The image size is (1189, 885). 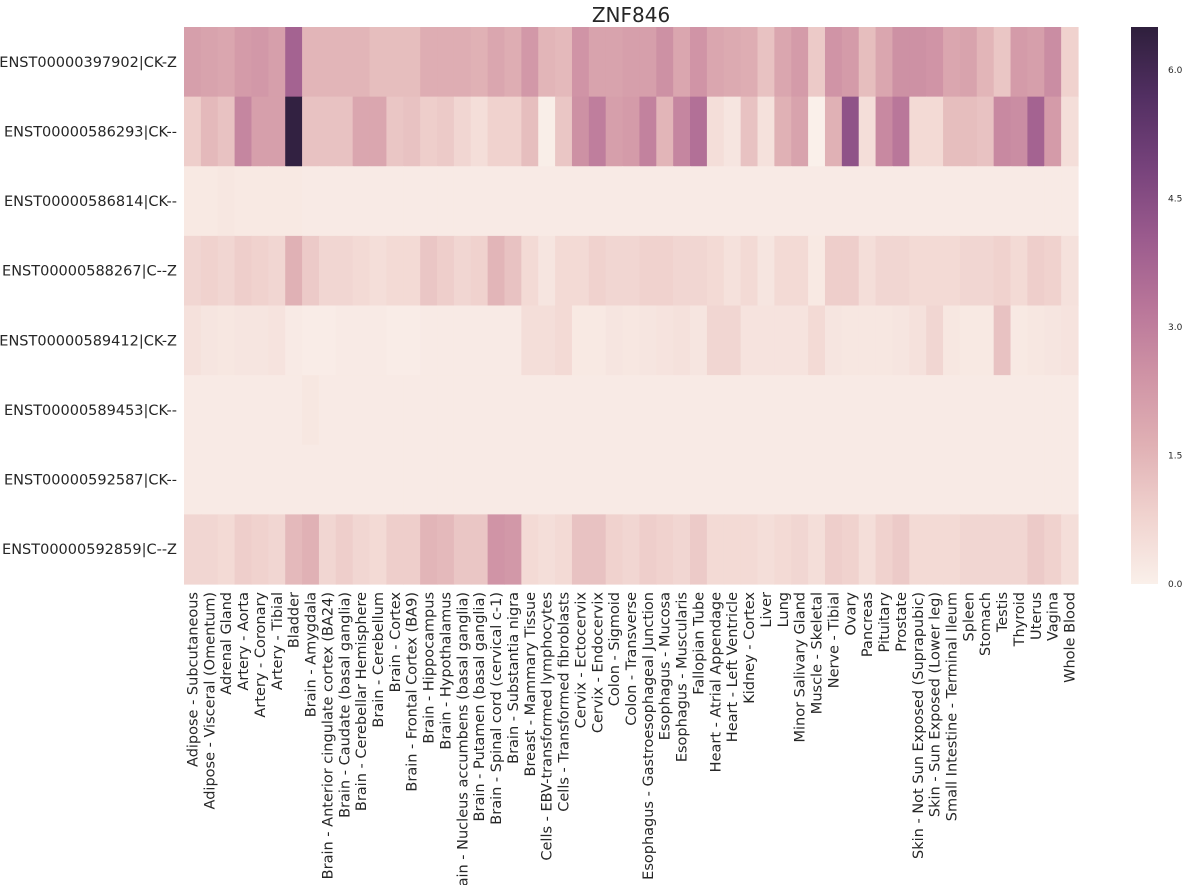 What do you see at coordinates (446, 671) in the screenshot?
I see `column-label: Brain - Hypothalamus` at bounding box center [446, 671].